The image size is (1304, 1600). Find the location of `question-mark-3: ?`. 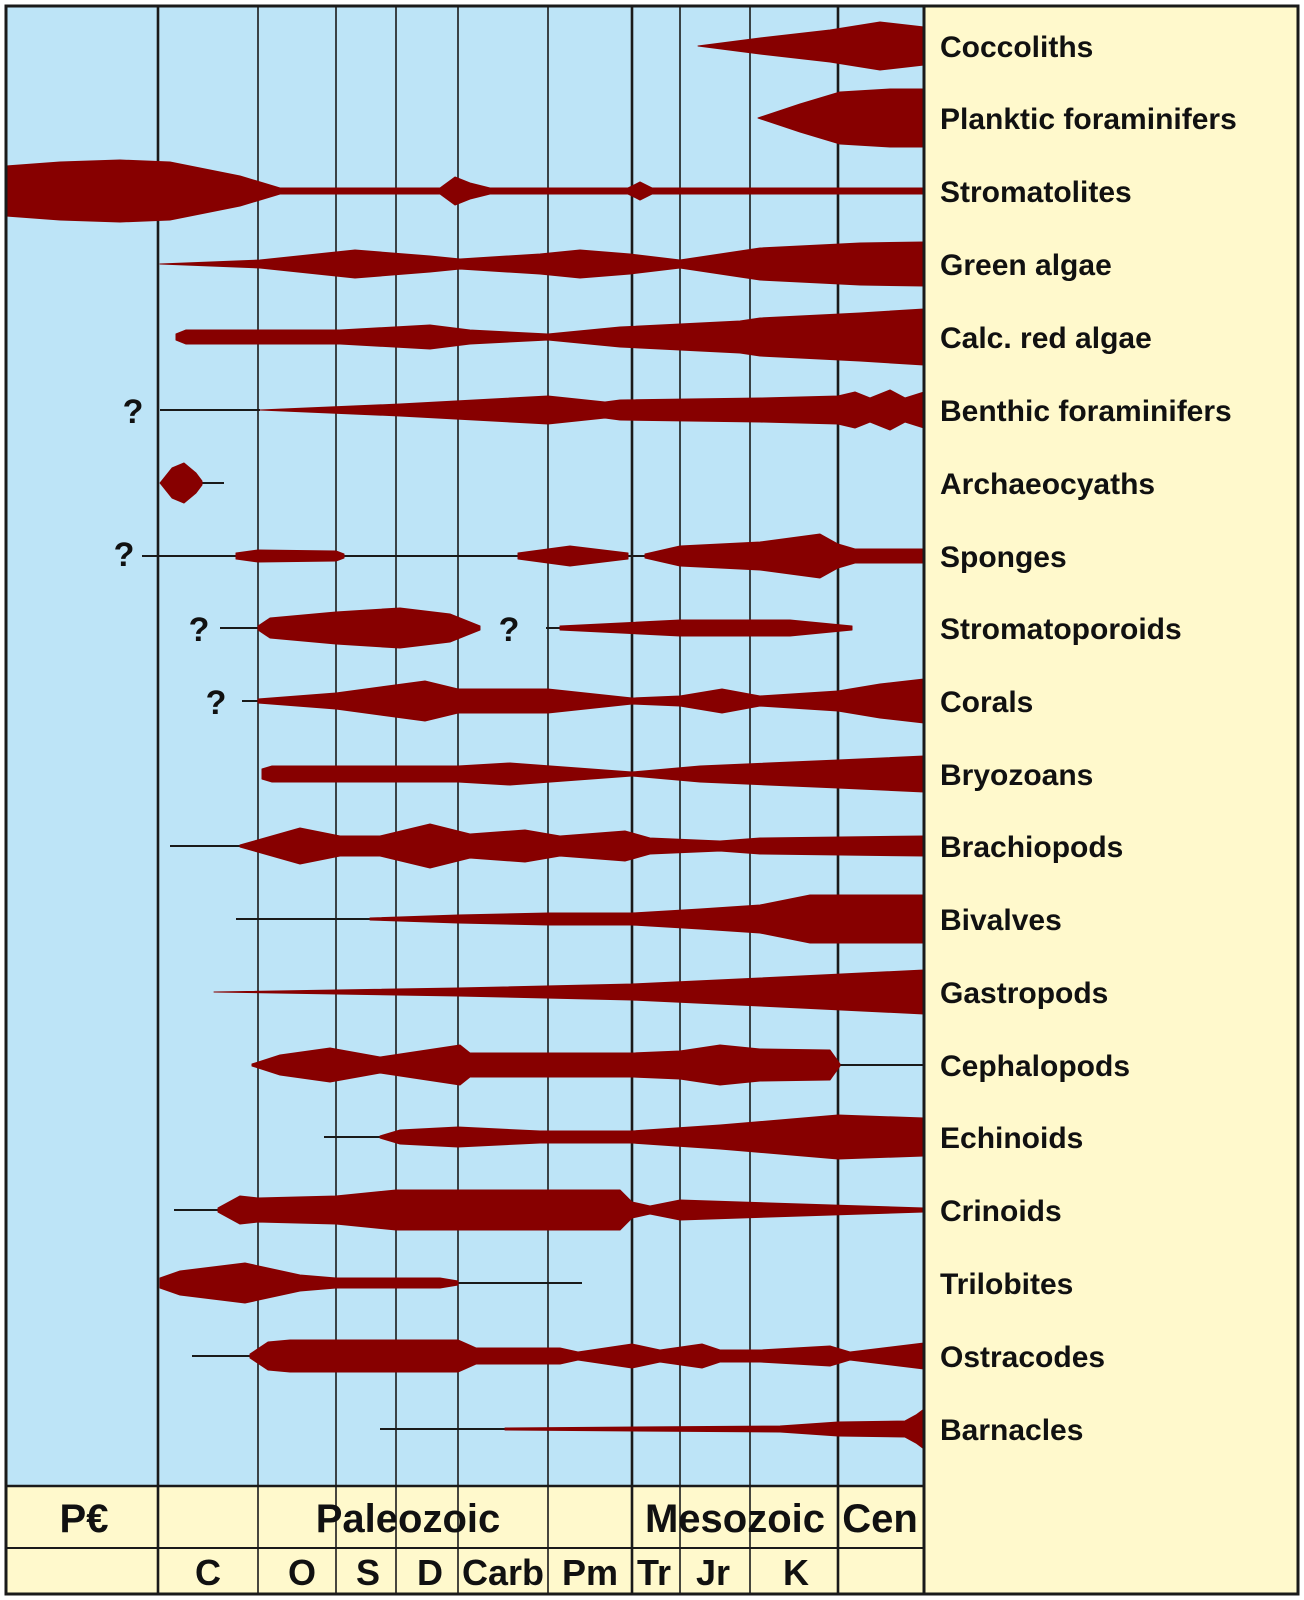

question-mark-3: ? is located at coordinates (199, 630).